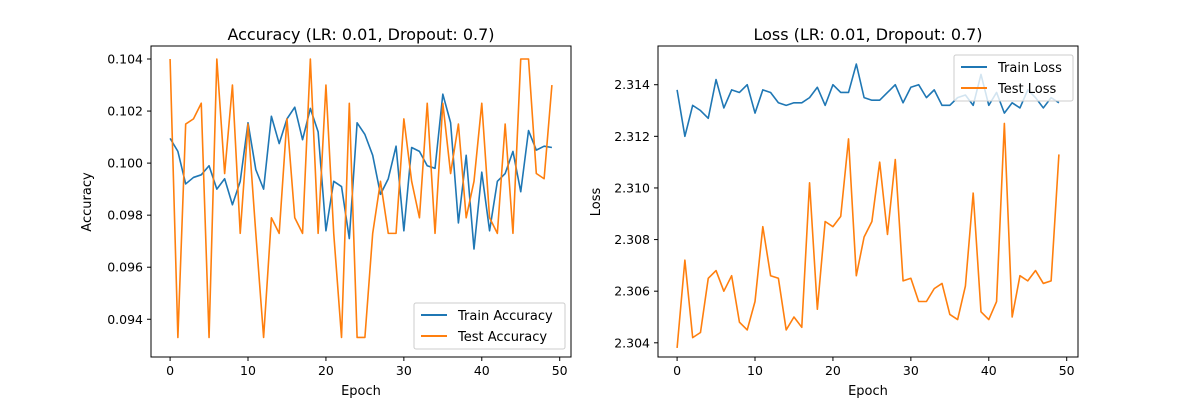  I want to click on y-tick-label: 0.104, so click(125, 59).